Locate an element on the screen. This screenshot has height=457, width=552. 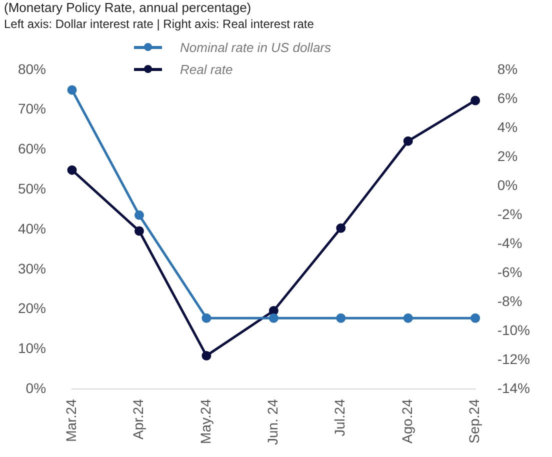
y-tick-label: 0% is located at coordinates (36, 388).